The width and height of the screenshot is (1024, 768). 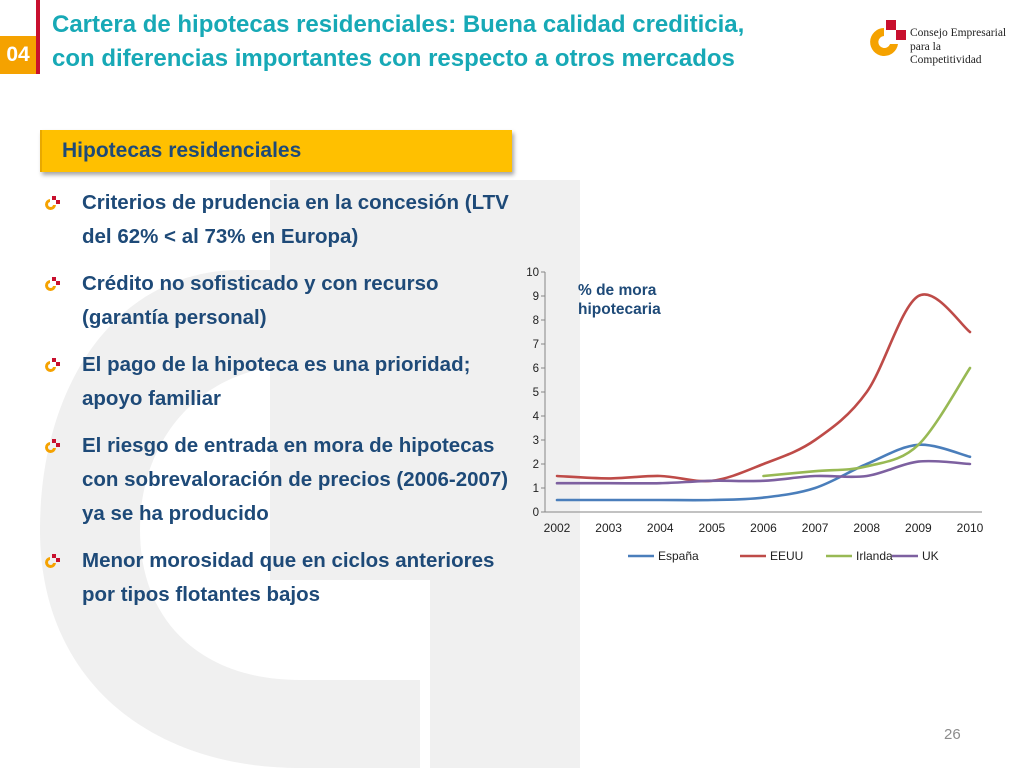 I want to click on series-line-uk, so click(x=763, y=472).